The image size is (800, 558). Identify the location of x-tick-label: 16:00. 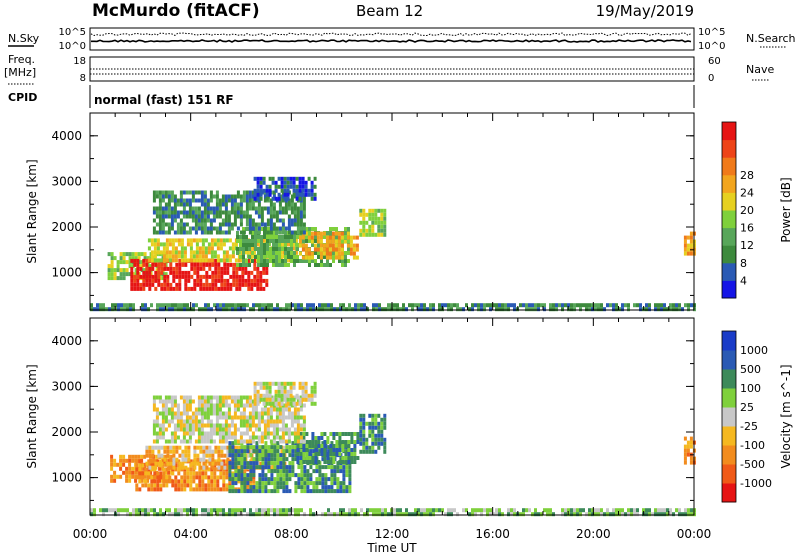
(492, 534).